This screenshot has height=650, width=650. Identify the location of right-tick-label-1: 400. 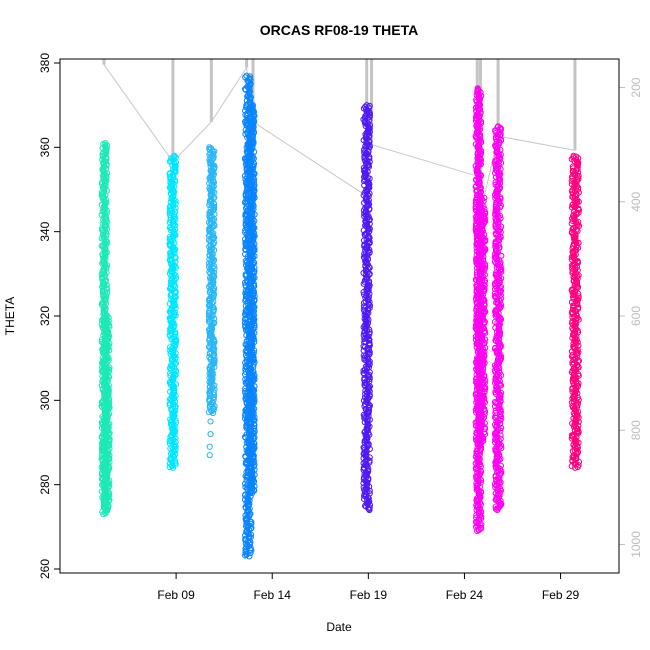
(636, 201).